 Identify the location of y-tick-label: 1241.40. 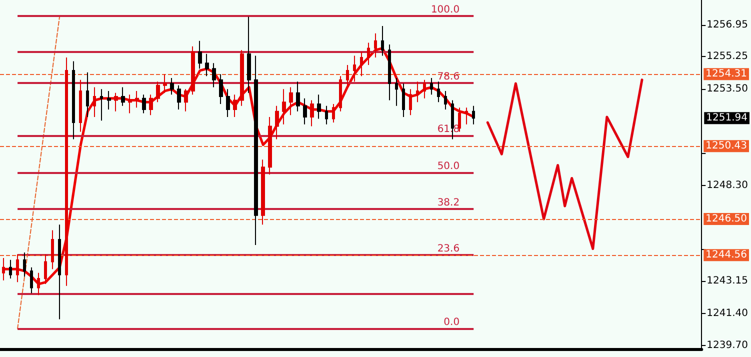
(727, 314).